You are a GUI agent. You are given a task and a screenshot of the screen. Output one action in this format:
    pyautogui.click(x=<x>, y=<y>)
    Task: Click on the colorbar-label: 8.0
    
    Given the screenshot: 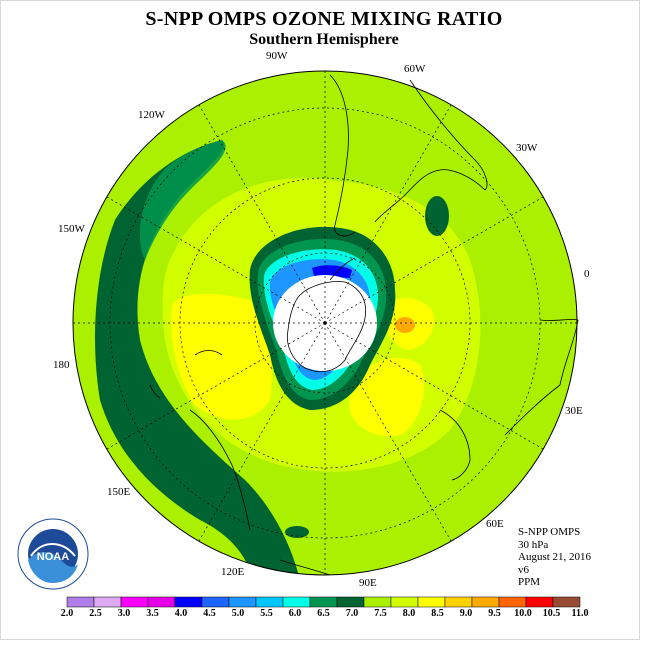 What is the action you would take?
    pyautogui.click(x=409, y=613)
    